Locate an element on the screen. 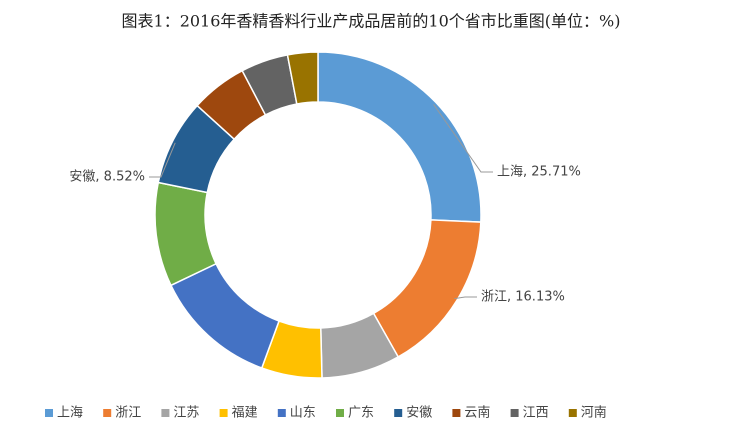 The width and height of the screenshot is (742, 445). data-label: 上海, 25.71% is located at coordinates (539, 172).